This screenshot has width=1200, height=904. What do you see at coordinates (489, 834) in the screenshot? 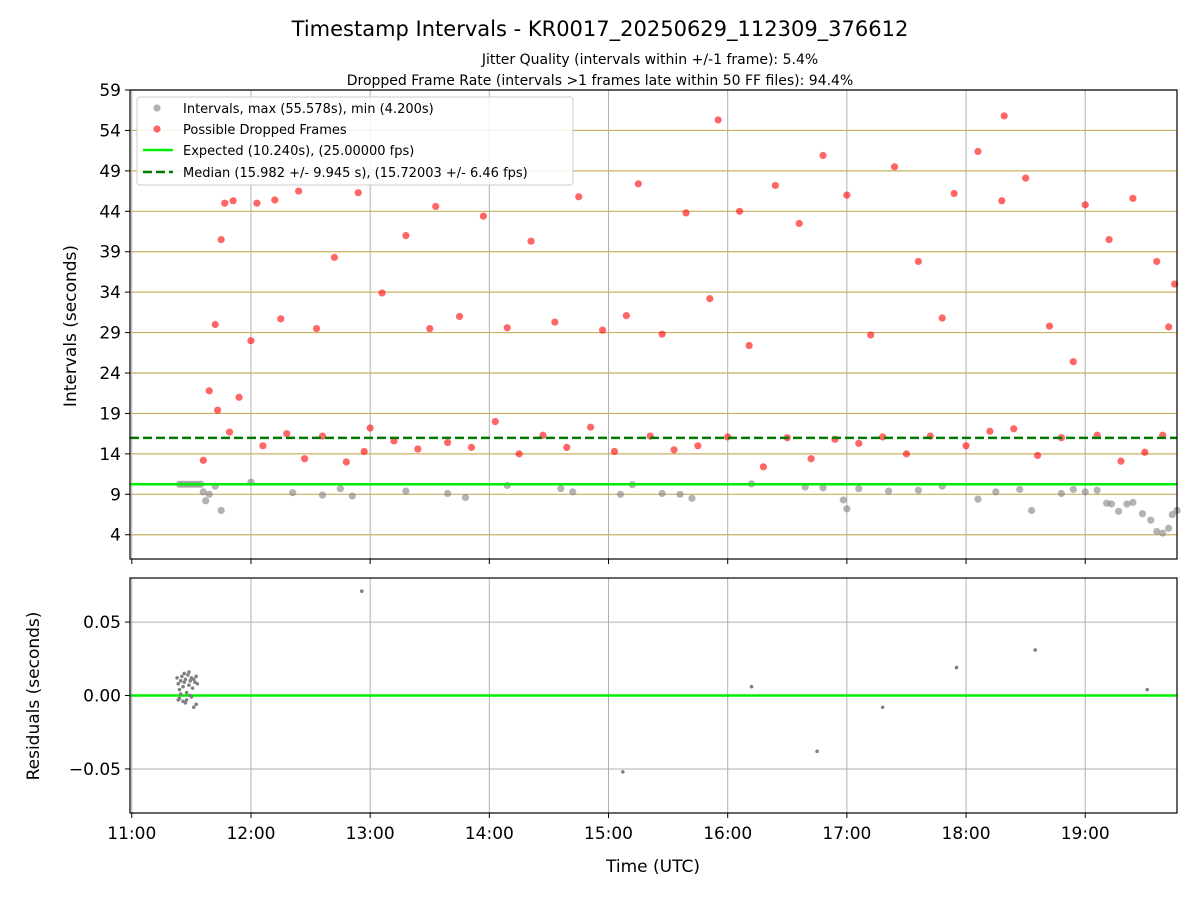
I see `residuals-x-tick-label: 14:00` at bounding box center [489, 834].